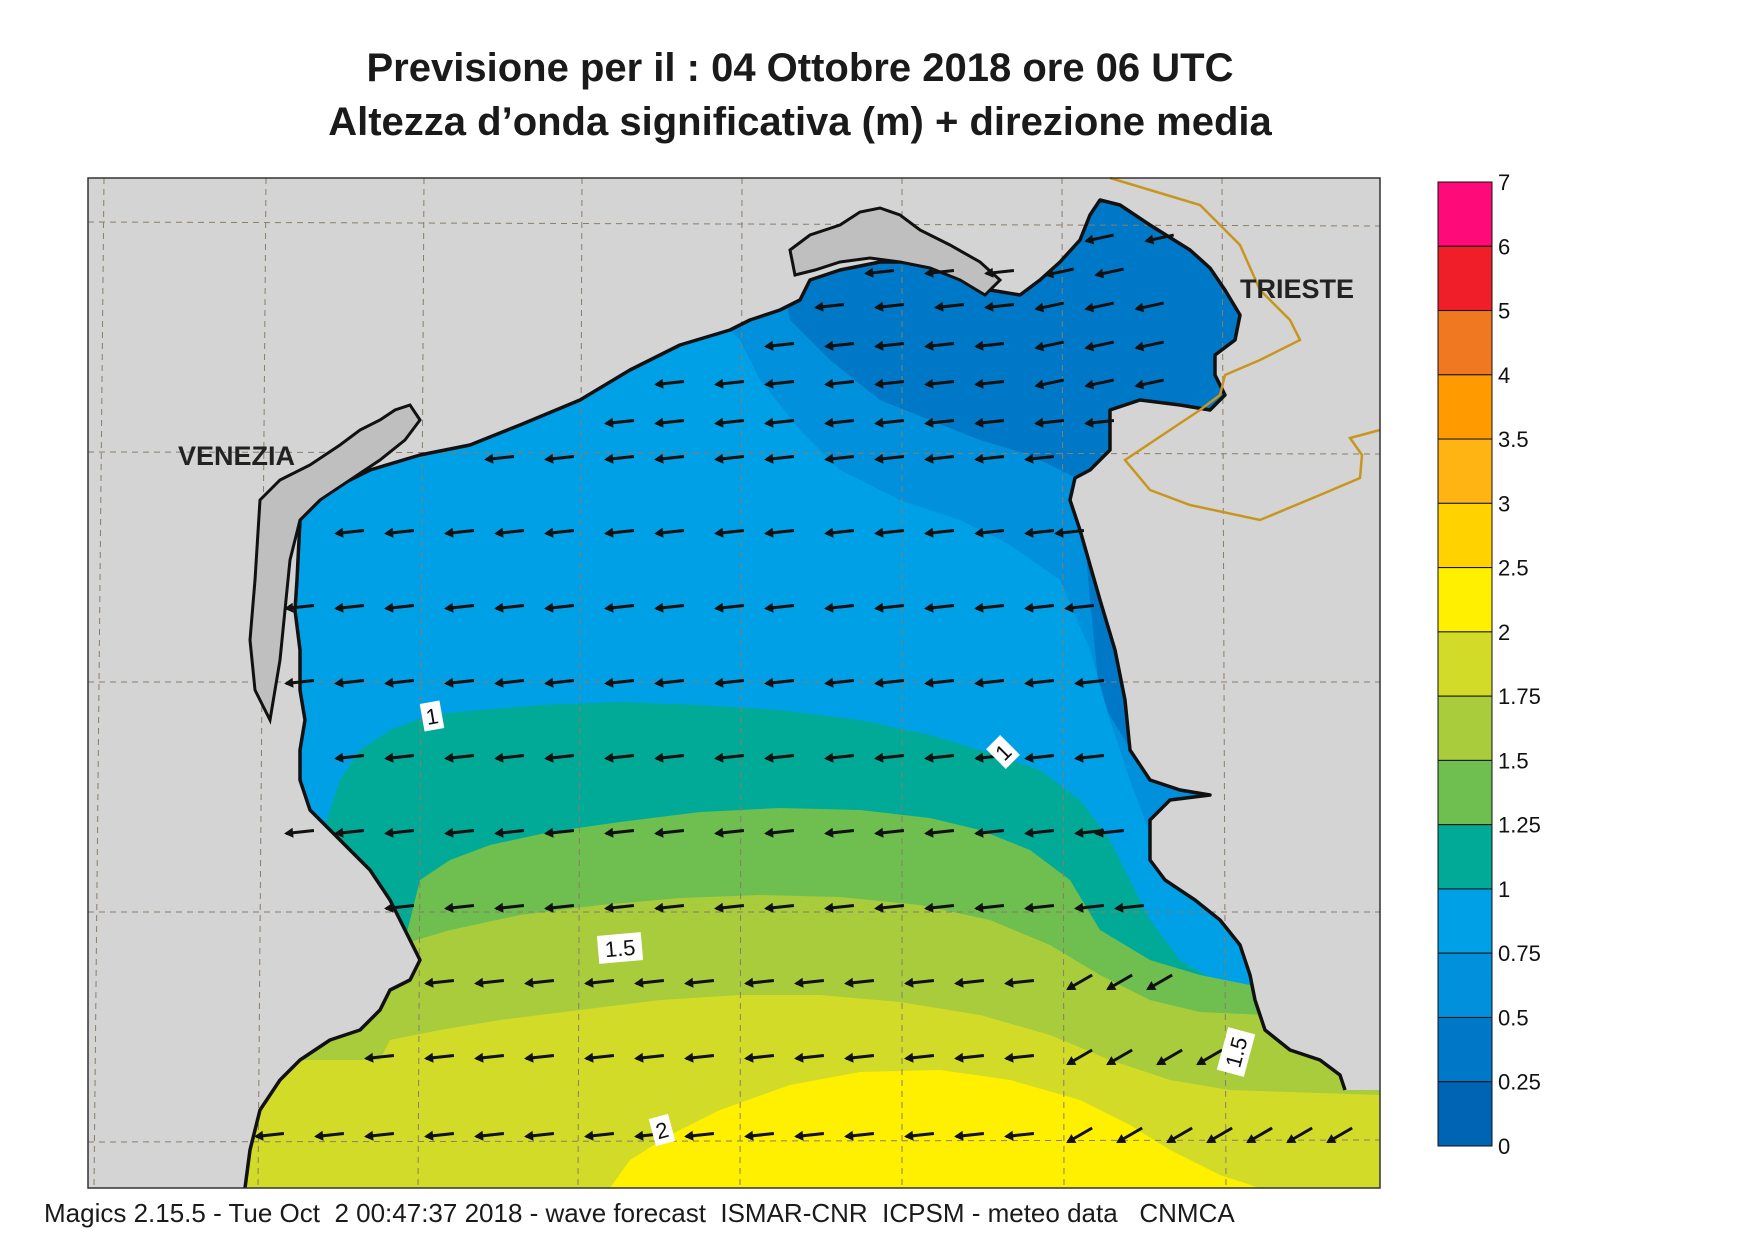 This screenshot has height=1242, width=1755. I want to click on coastline-west, so click(332, 854).